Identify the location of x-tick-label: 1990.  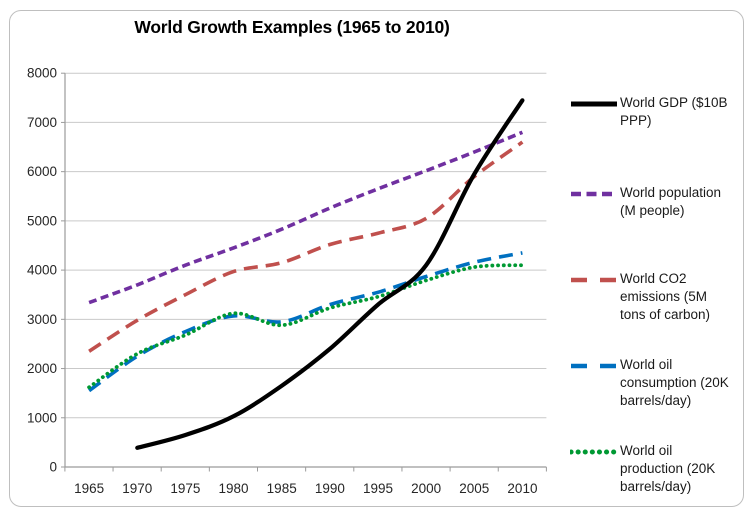
(330, 488).